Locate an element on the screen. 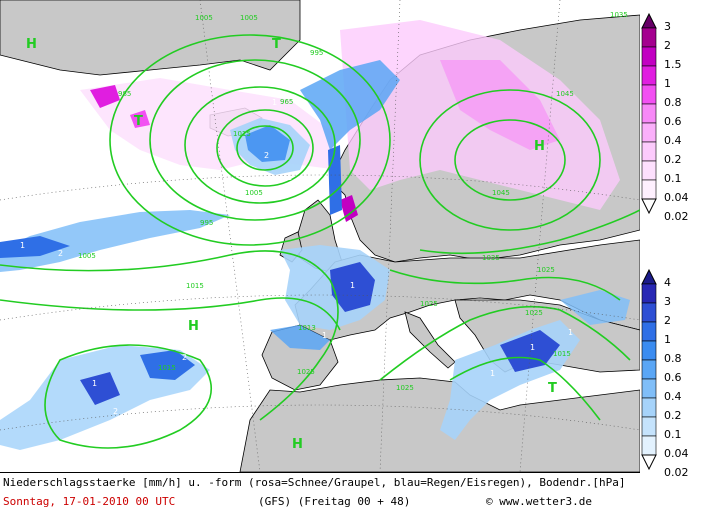  high-marker-0: H is located at coordinates (31, 44).